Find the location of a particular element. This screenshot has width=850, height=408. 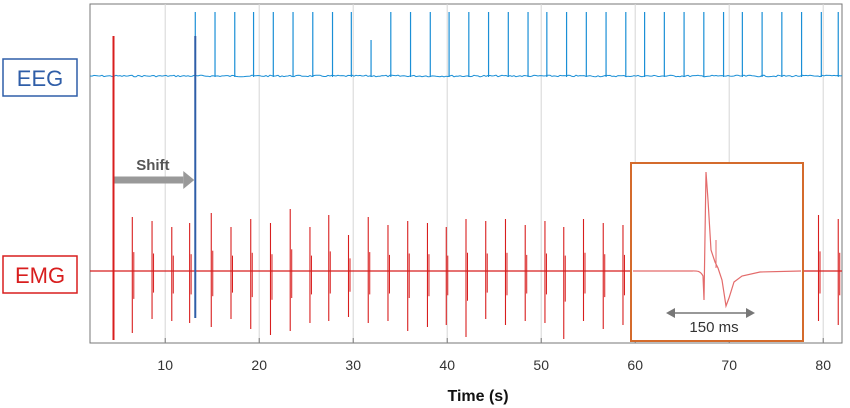

x-tick-label-70: 70 is located at coordinates (729, 365).